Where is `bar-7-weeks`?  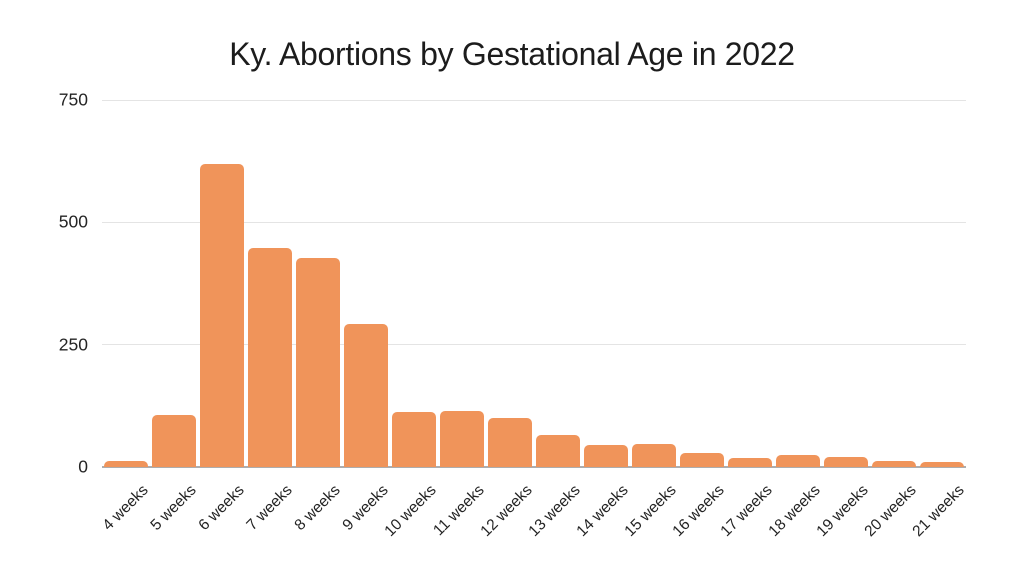 bar-7-weeks is located at coordinates (270, 357).